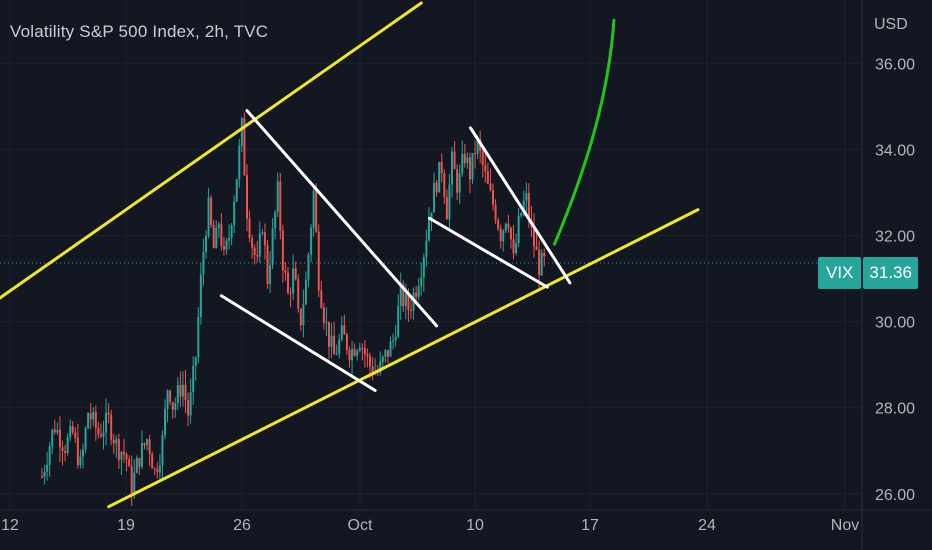 The width and height of the screenshot is (932, 550). What do you see at coordinates (10, 525) in the screenshot?
I see `x-tick-label: 12` at bounding box center [10, 525].